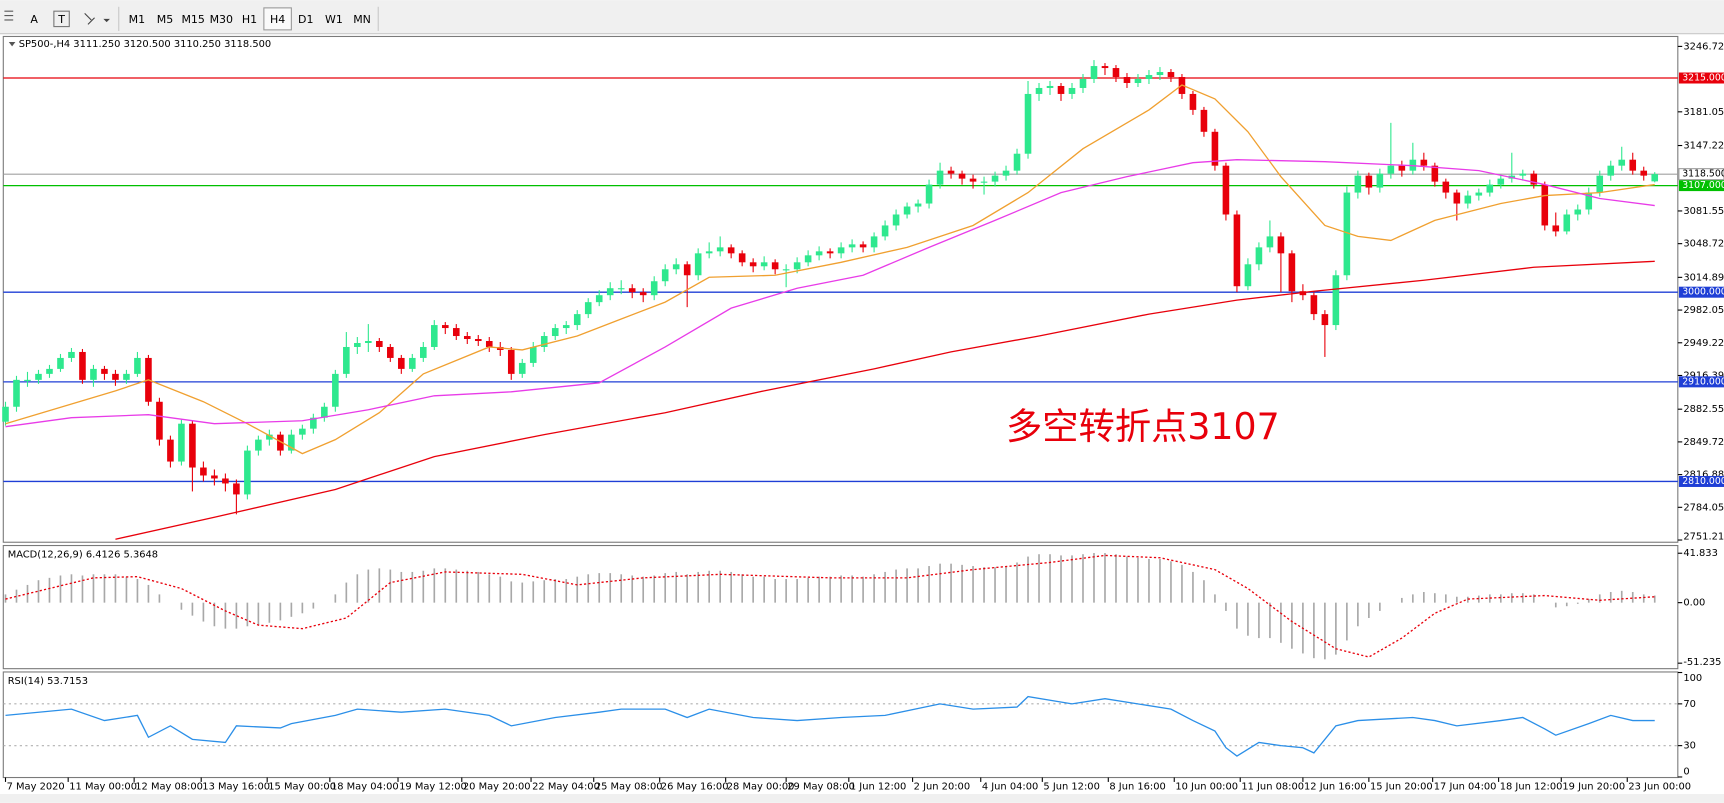  I want to click on level-label: 2810.000, so click(1703, 481).